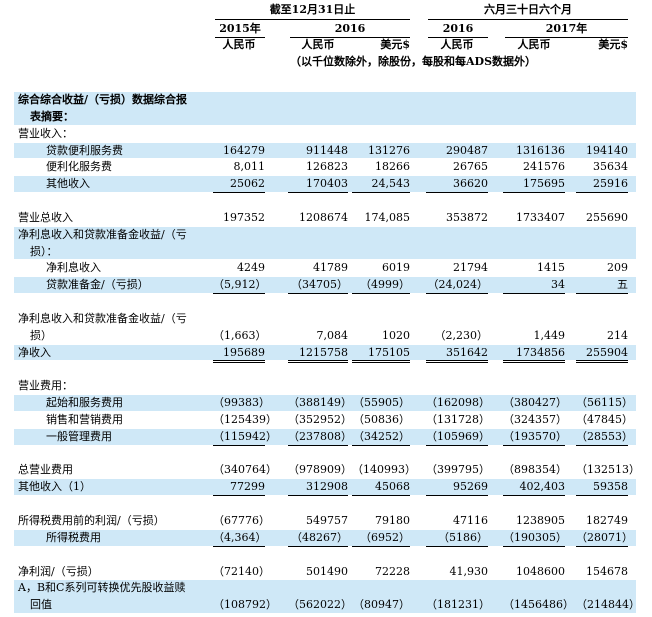 The height and width of the screenshot is (617, 652). Describe the element at coordinates (458, 470) in the screenshot. I see `cell-value: （399795）` at that location.